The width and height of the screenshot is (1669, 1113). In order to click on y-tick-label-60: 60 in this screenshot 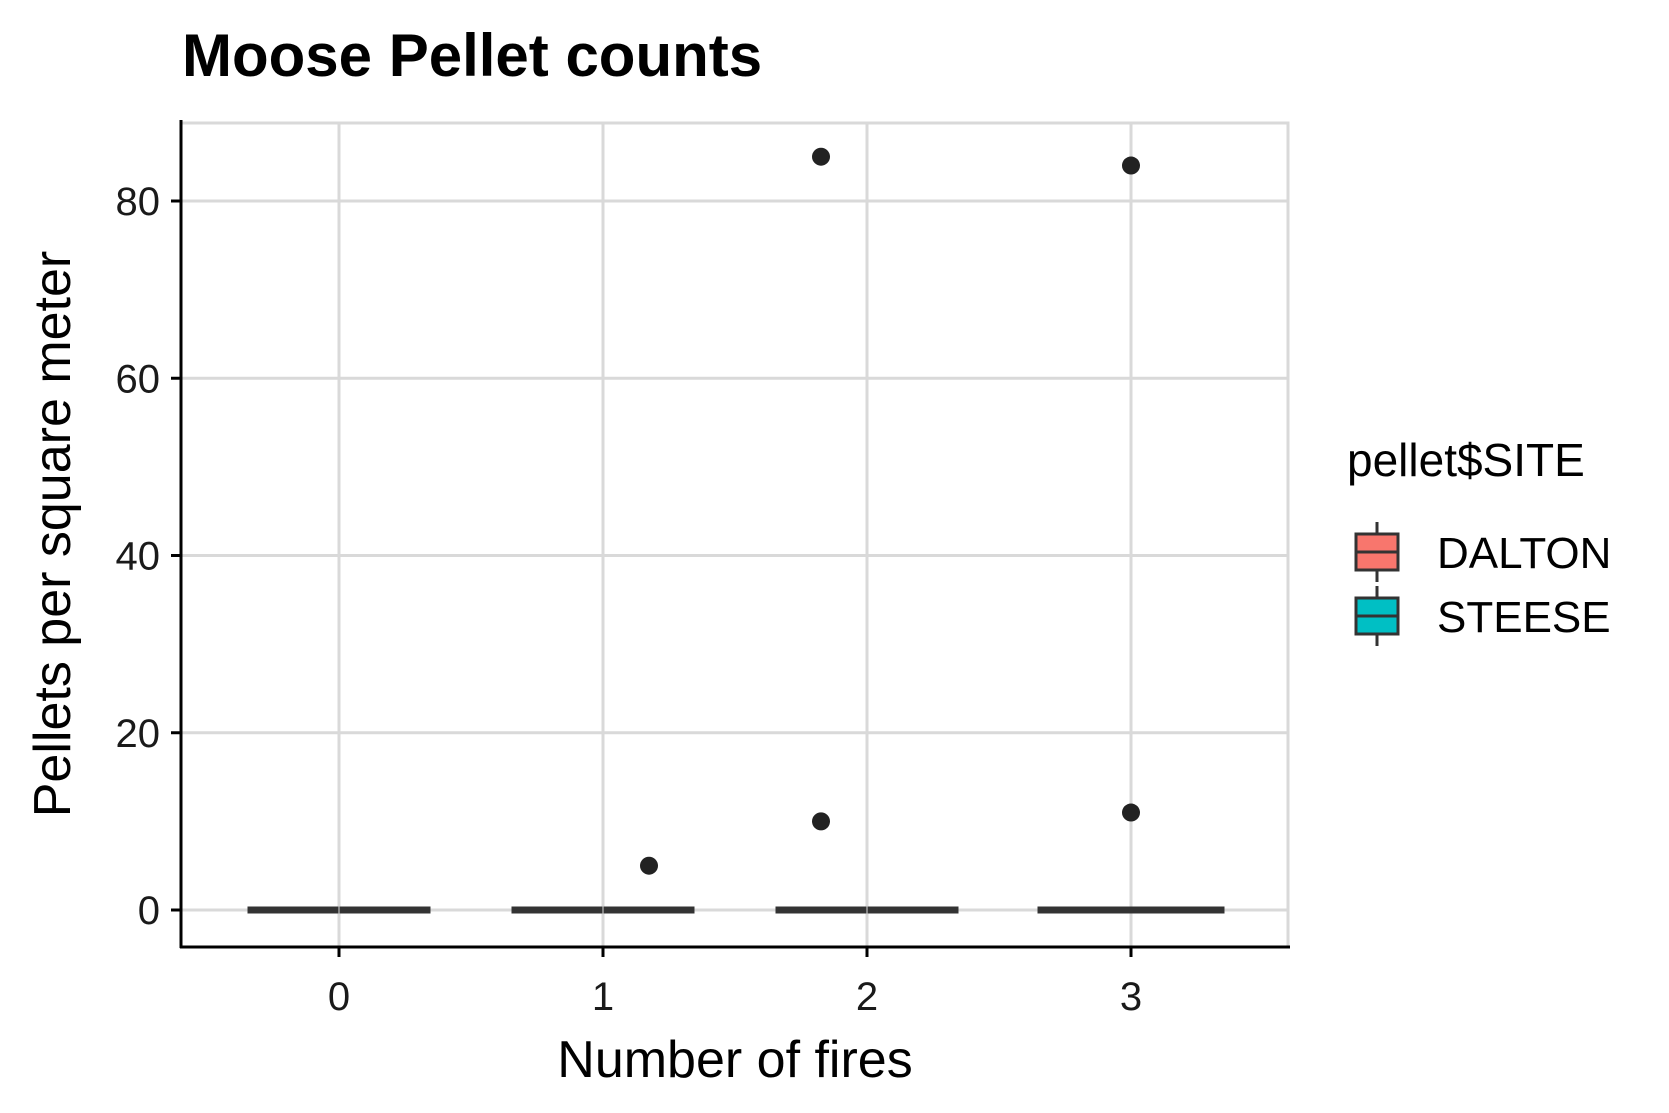, I will do `click(138, 379)`.